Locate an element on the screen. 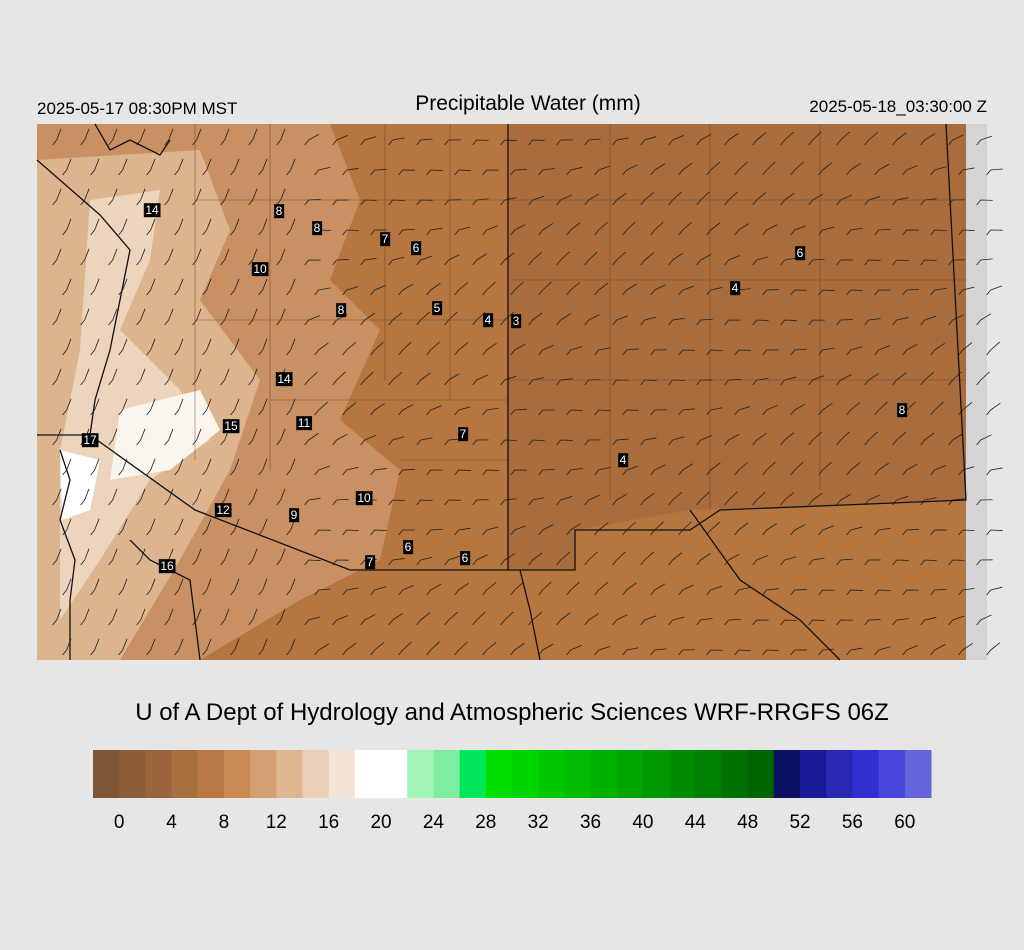  pw-label: 6 is located at coordinates (800, 253).